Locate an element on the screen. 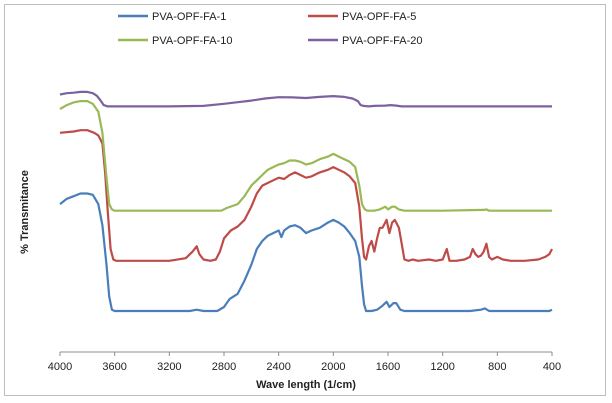 The image size is (612, 403). x-tick-label: 2800 is located at coordinates (224, 367).